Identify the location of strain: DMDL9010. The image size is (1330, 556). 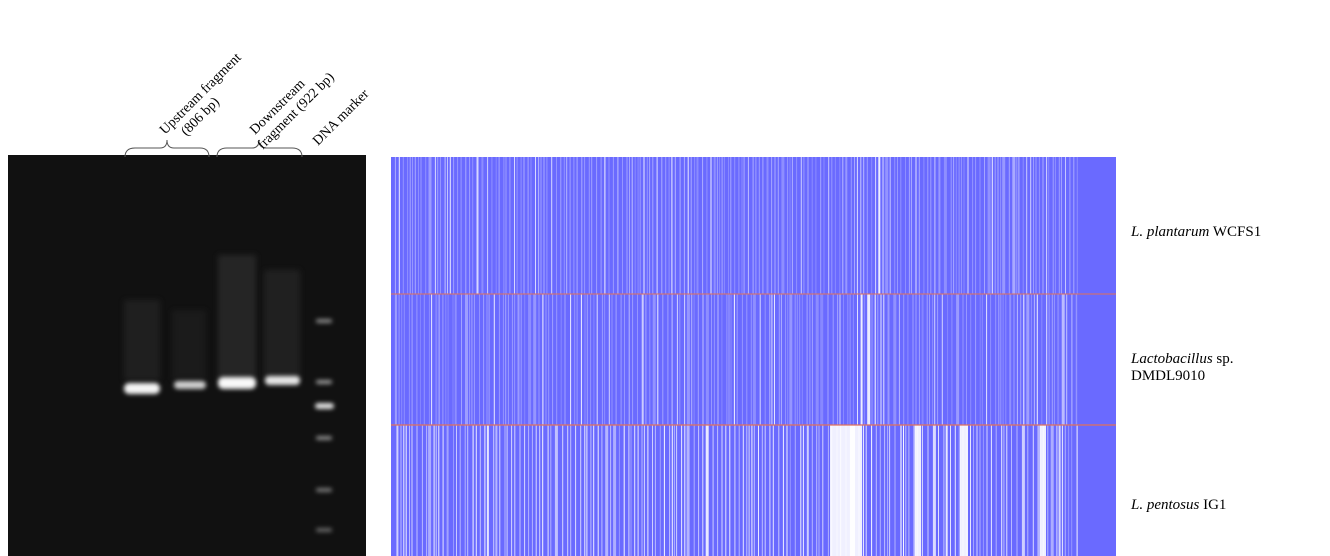
(1168, 376).